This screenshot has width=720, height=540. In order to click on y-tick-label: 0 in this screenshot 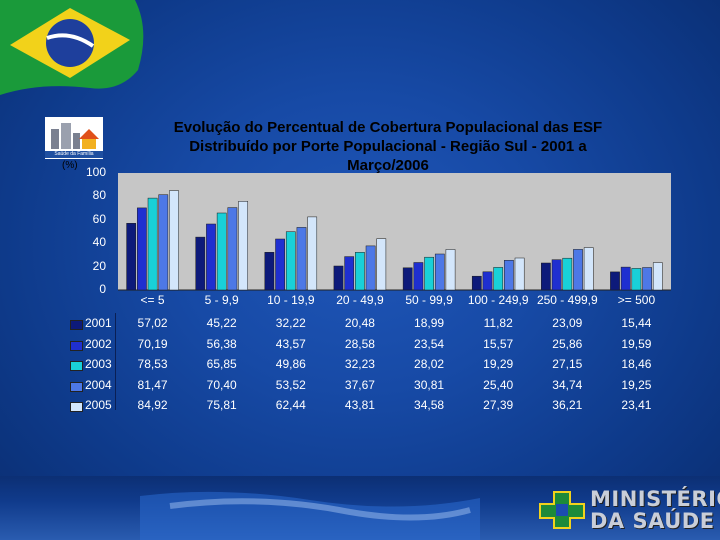, I will do `click(102, 289)`.